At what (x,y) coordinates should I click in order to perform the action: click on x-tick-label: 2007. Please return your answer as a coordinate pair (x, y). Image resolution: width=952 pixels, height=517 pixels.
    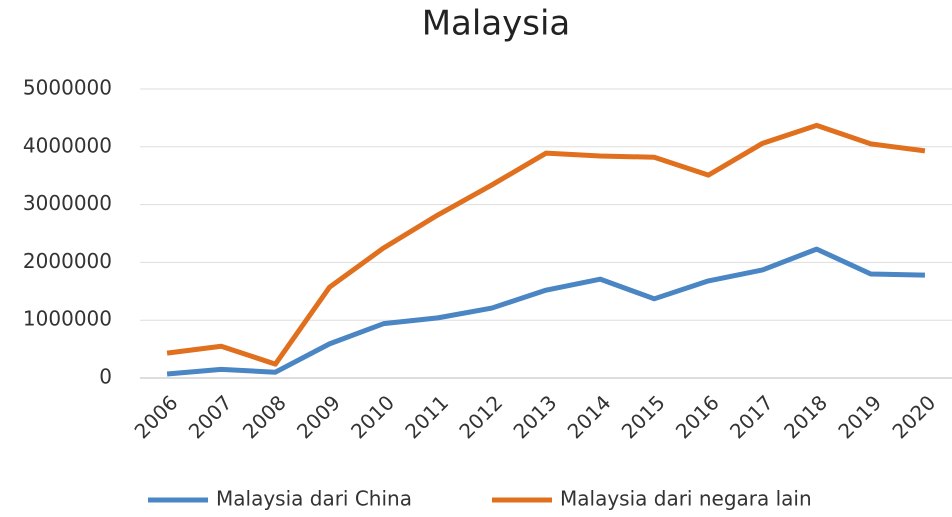
    Looking at the image, I should click on (210, 416).